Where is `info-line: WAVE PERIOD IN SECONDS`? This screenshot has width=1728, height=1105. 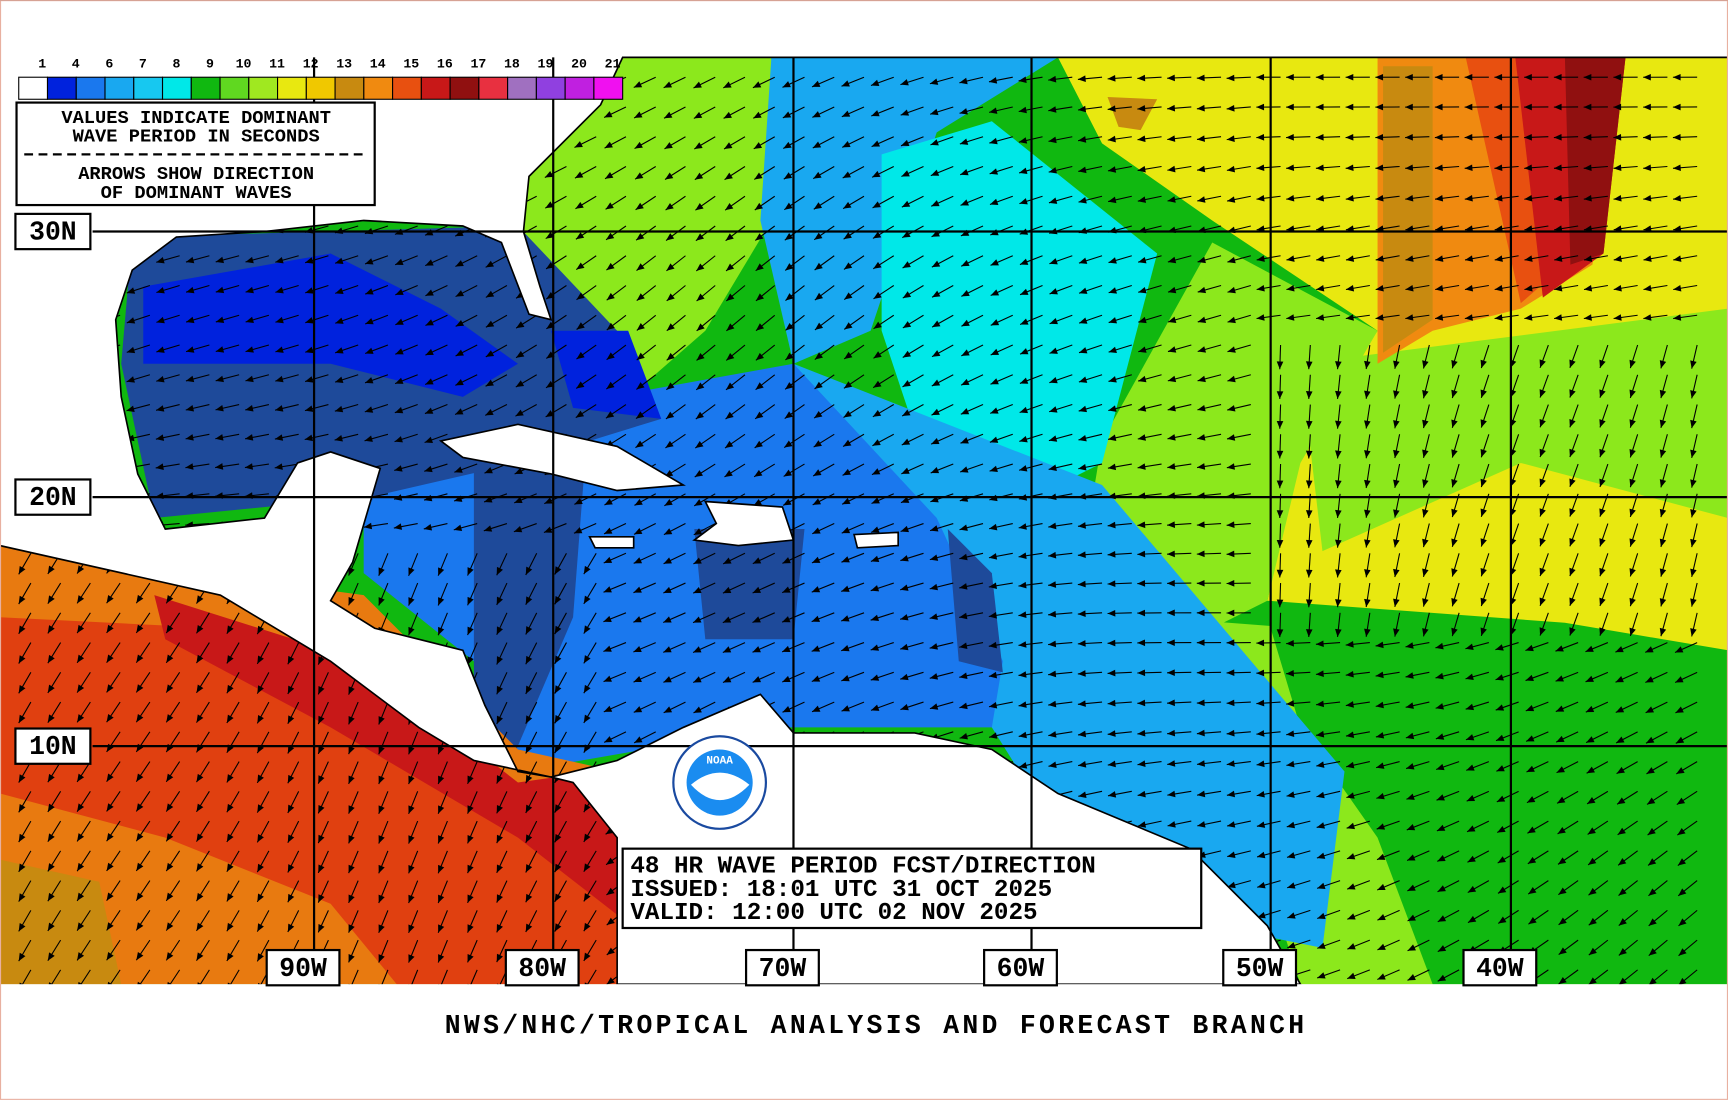 info-line: WAVE PERIOD IN SECONDS is located at coordinates (196, 137).